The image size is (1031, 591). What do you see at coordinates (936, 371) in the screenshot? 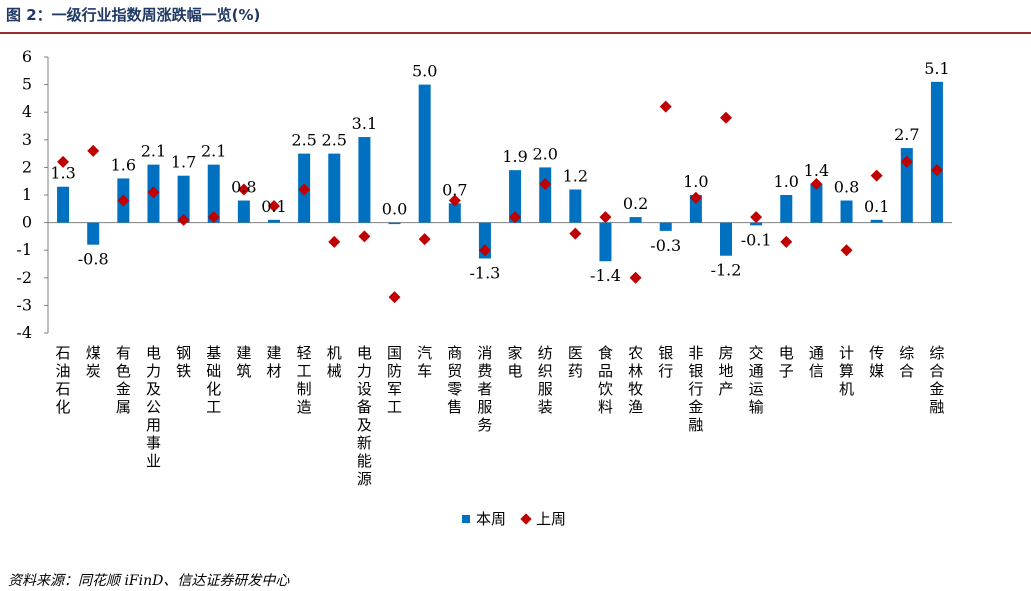
I see `category-label-char: 合` at bounding box center [936, 371].